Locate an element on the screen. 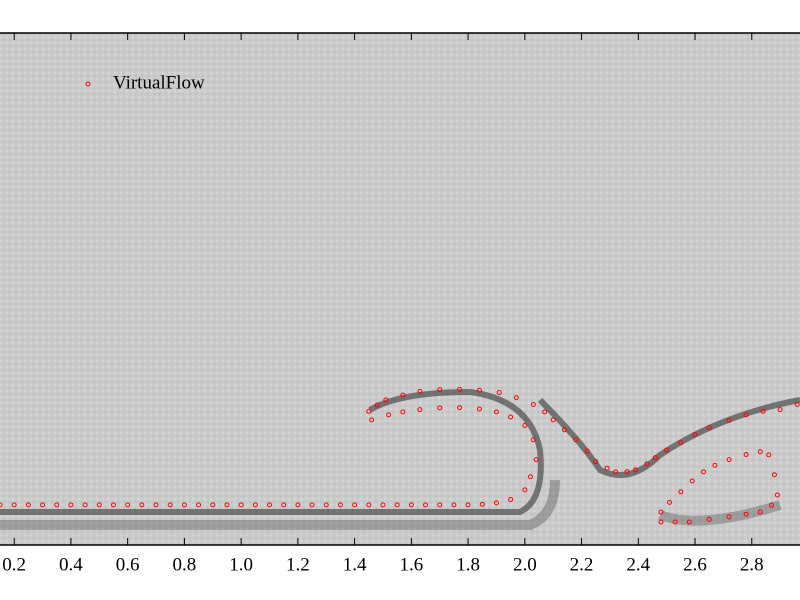 This screenshot has width=800, height=600. x-tick-label: 2.8 is located at coordinates (752, 564).